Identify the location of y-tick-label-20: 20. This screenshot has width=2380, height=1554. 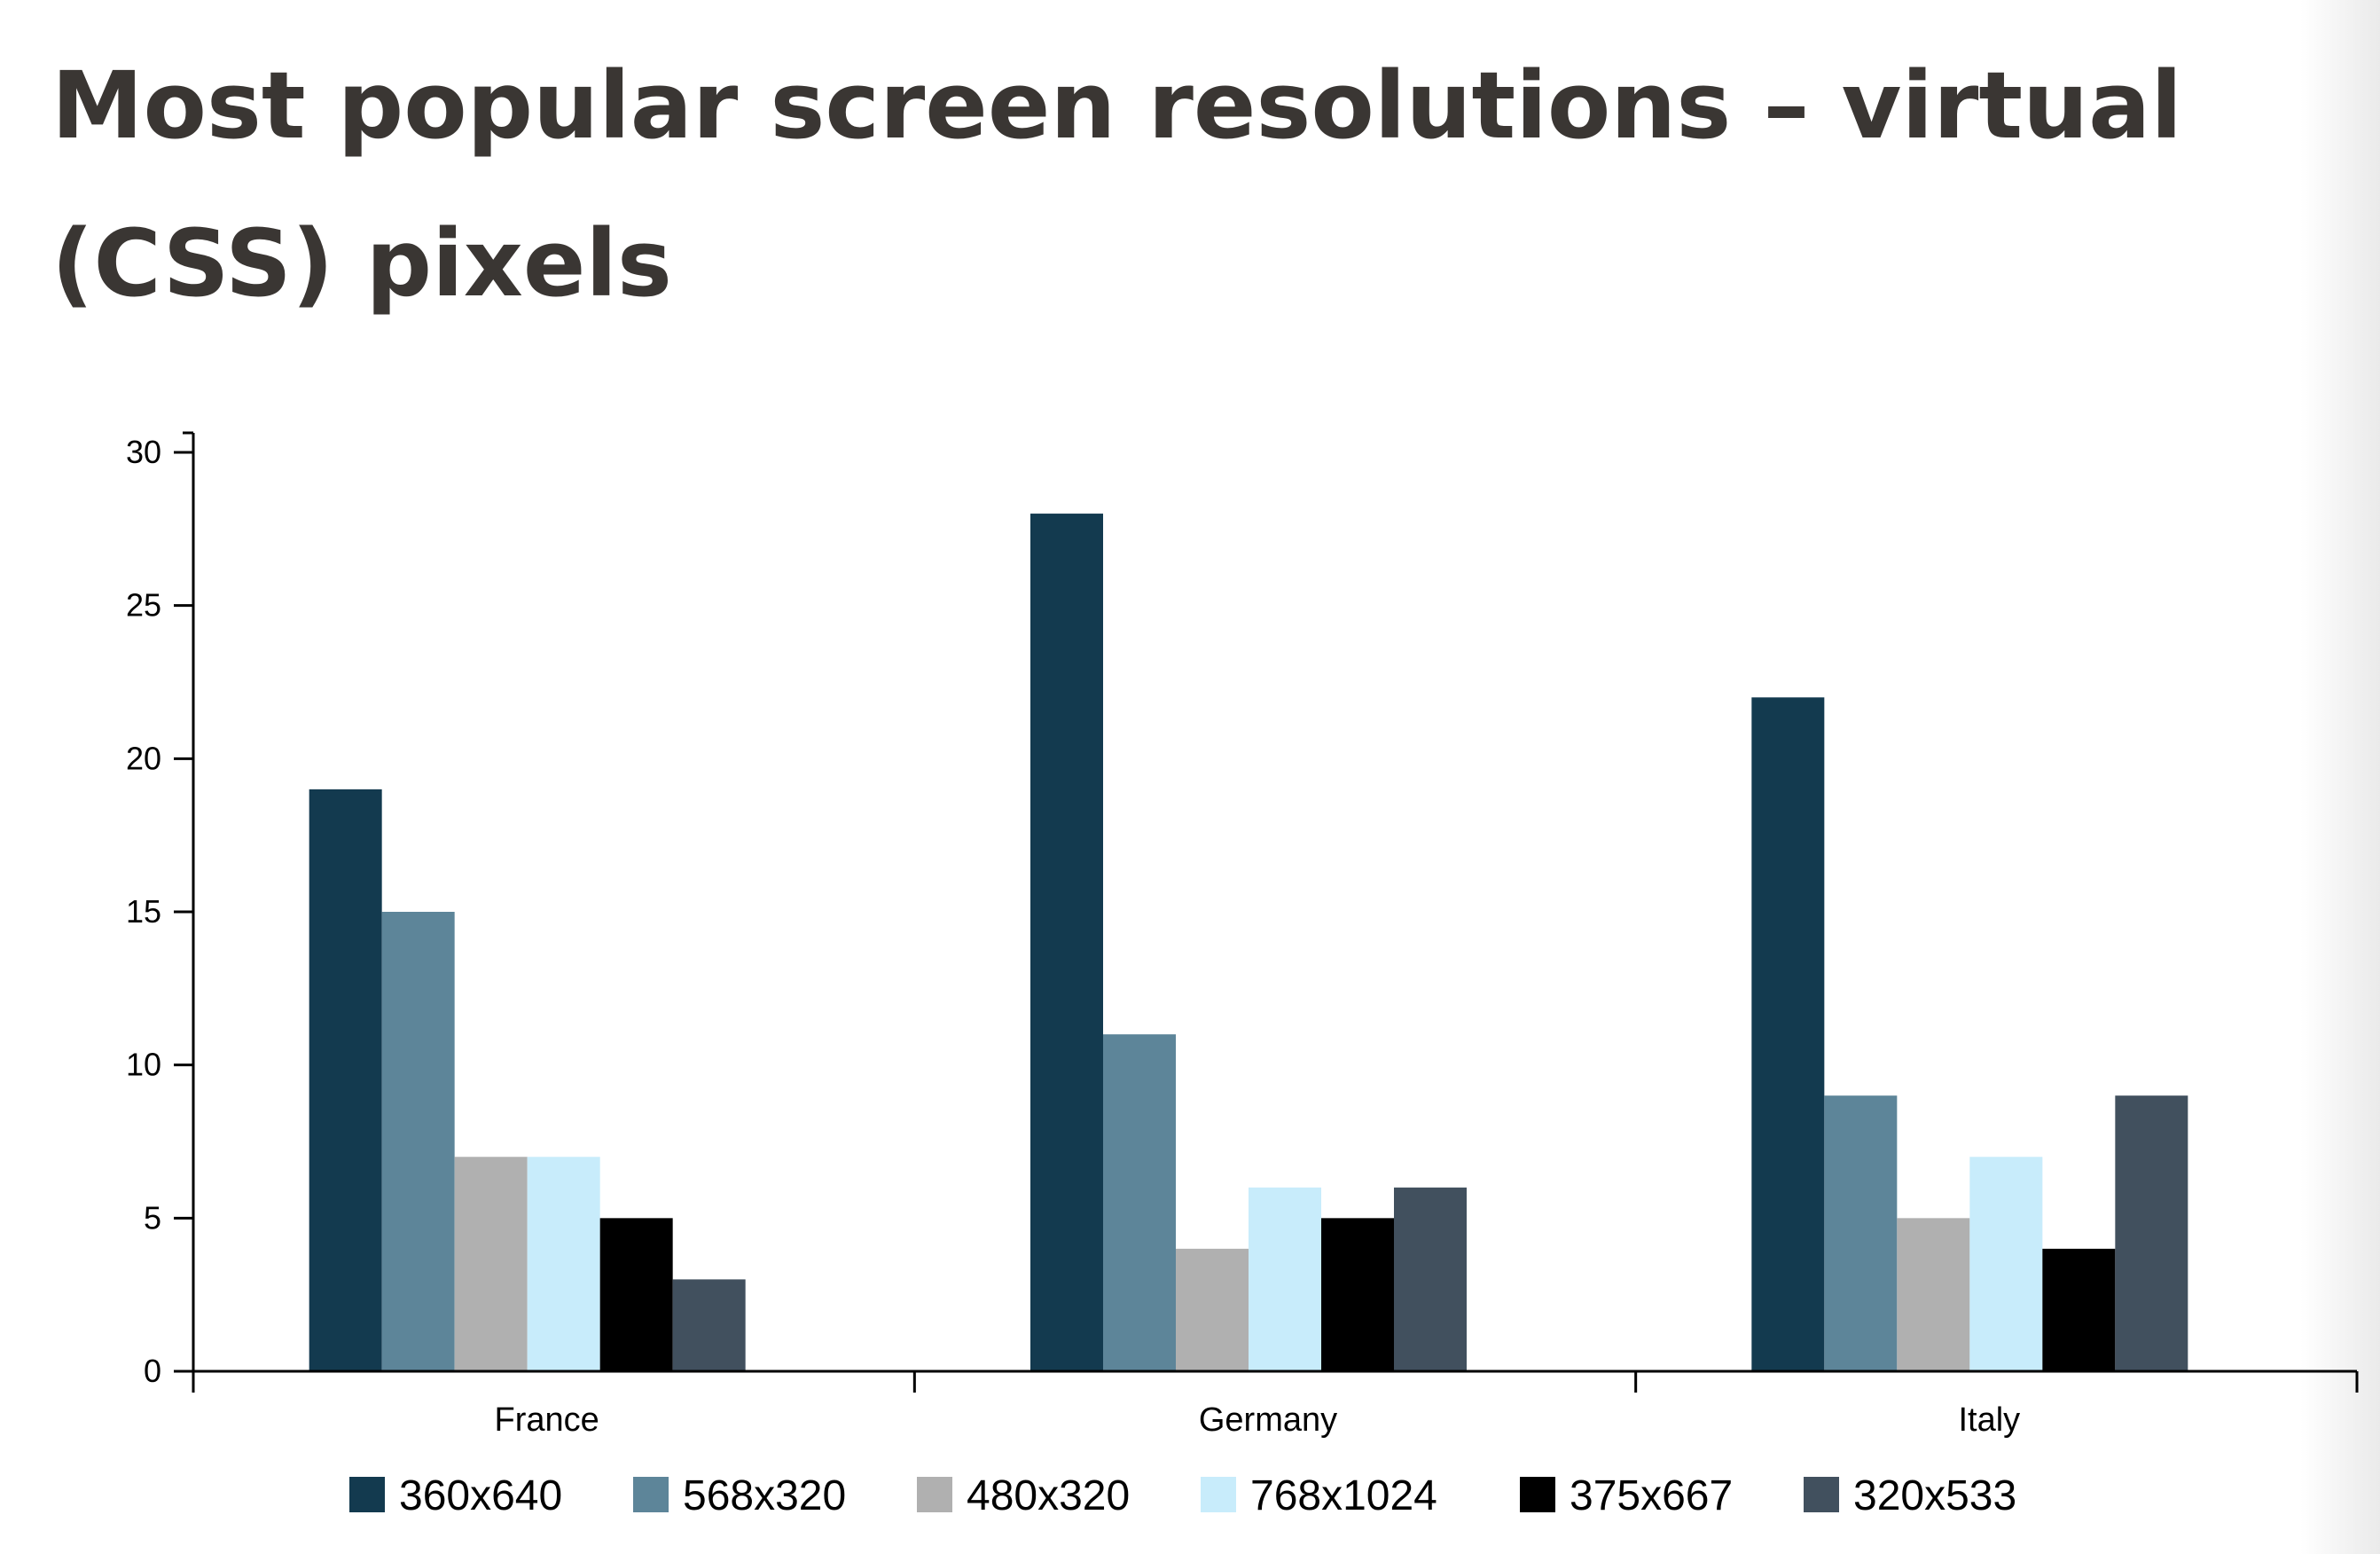
(143, 758).